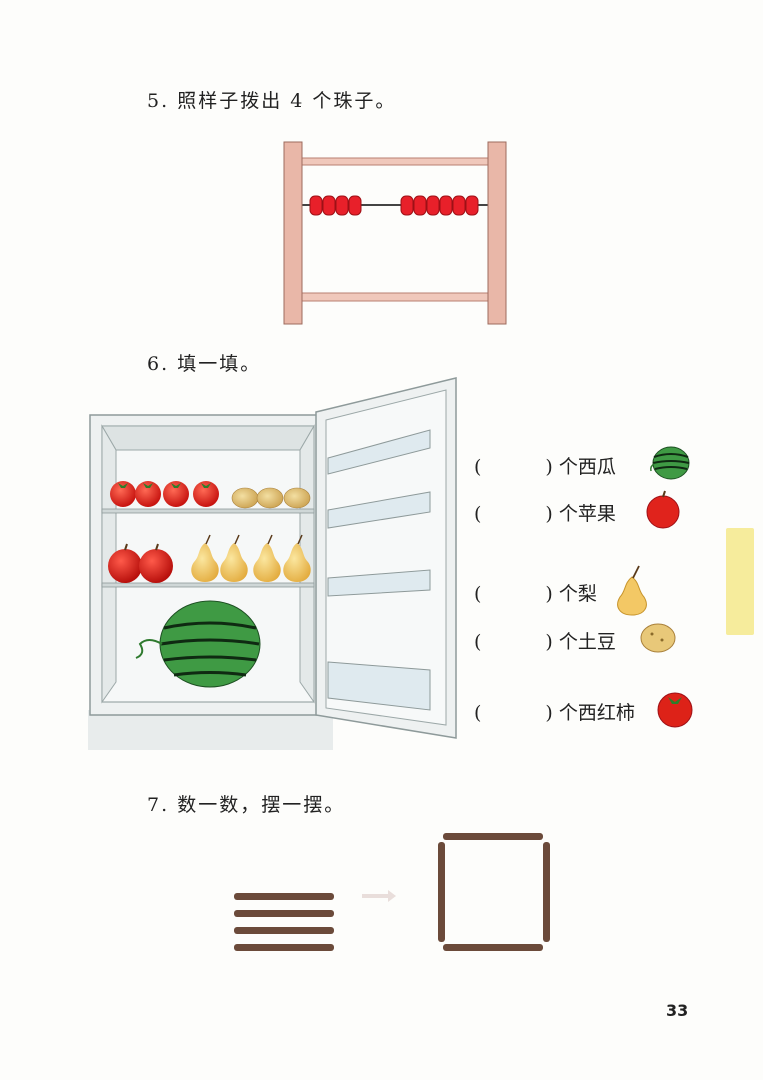 Image resolution: width=763 pixels, height=1080 pixels. I want to click on question-number: 5., so click(158, 101).